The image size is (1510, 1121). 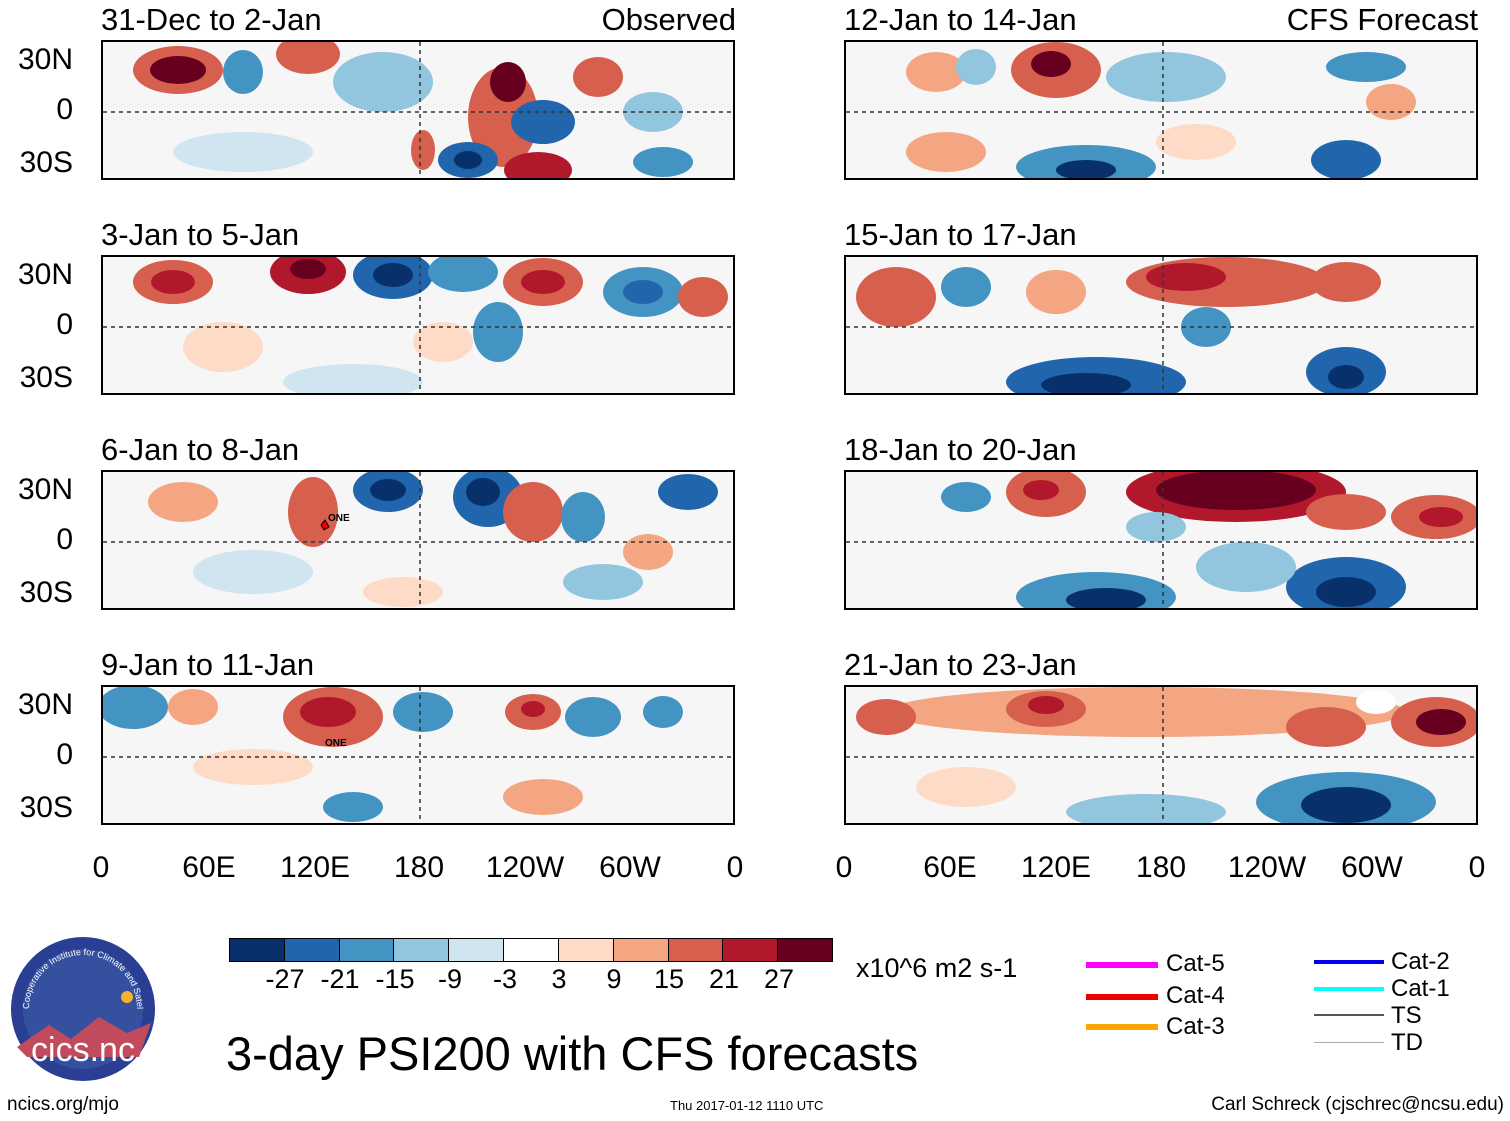 I want to click on panel-title: 6-Jan to 8-Jan, so click(x=200, y=449).